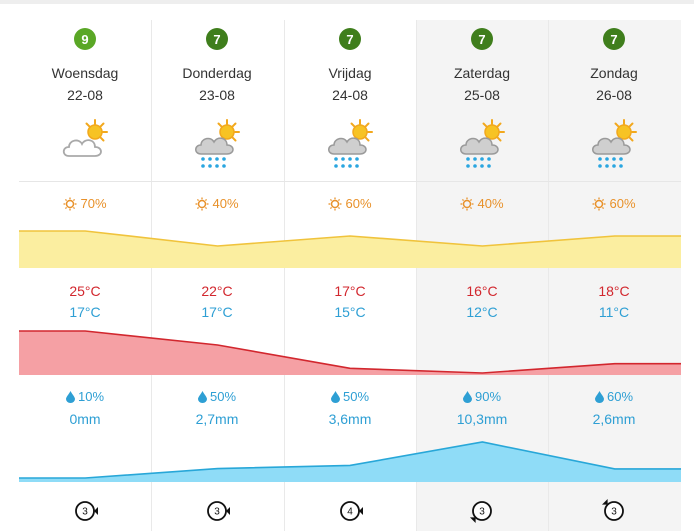 The image size is (694, 531). What do you see at coordinates (614, 95) in the screenshot?
I see `day-date: 26-08` at bounding box center [614, 95].